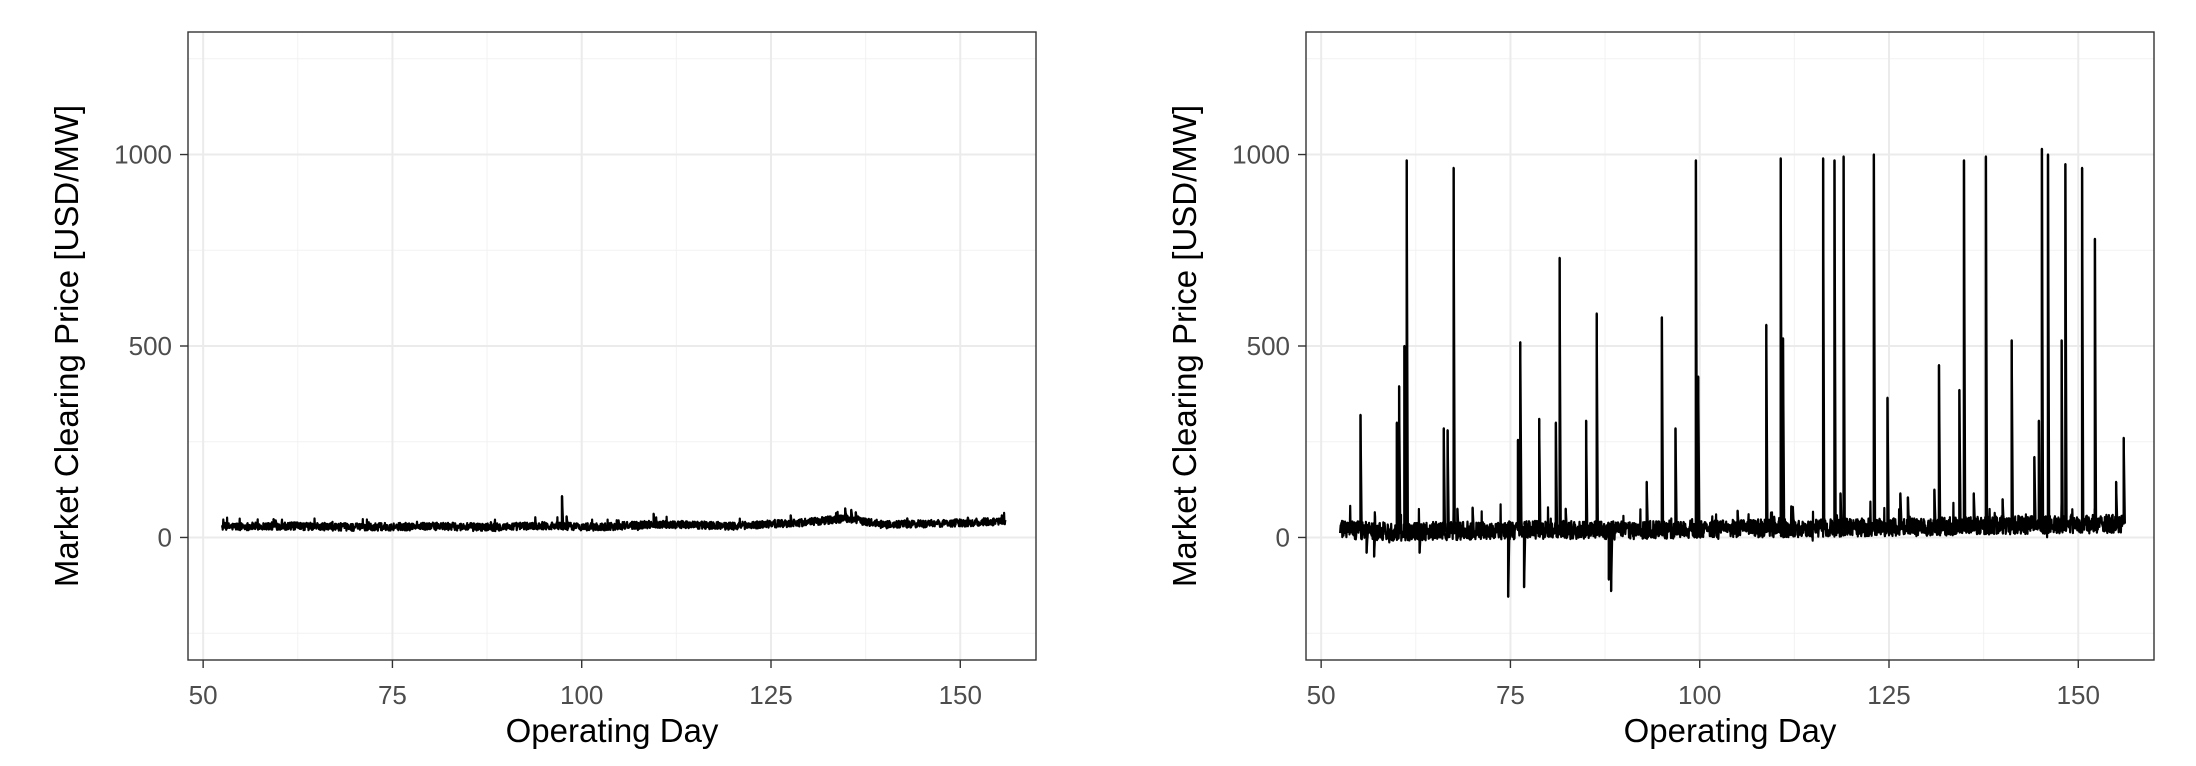 The image size is (2196, 766). I want to click on price-series-line, so click(614, 514).